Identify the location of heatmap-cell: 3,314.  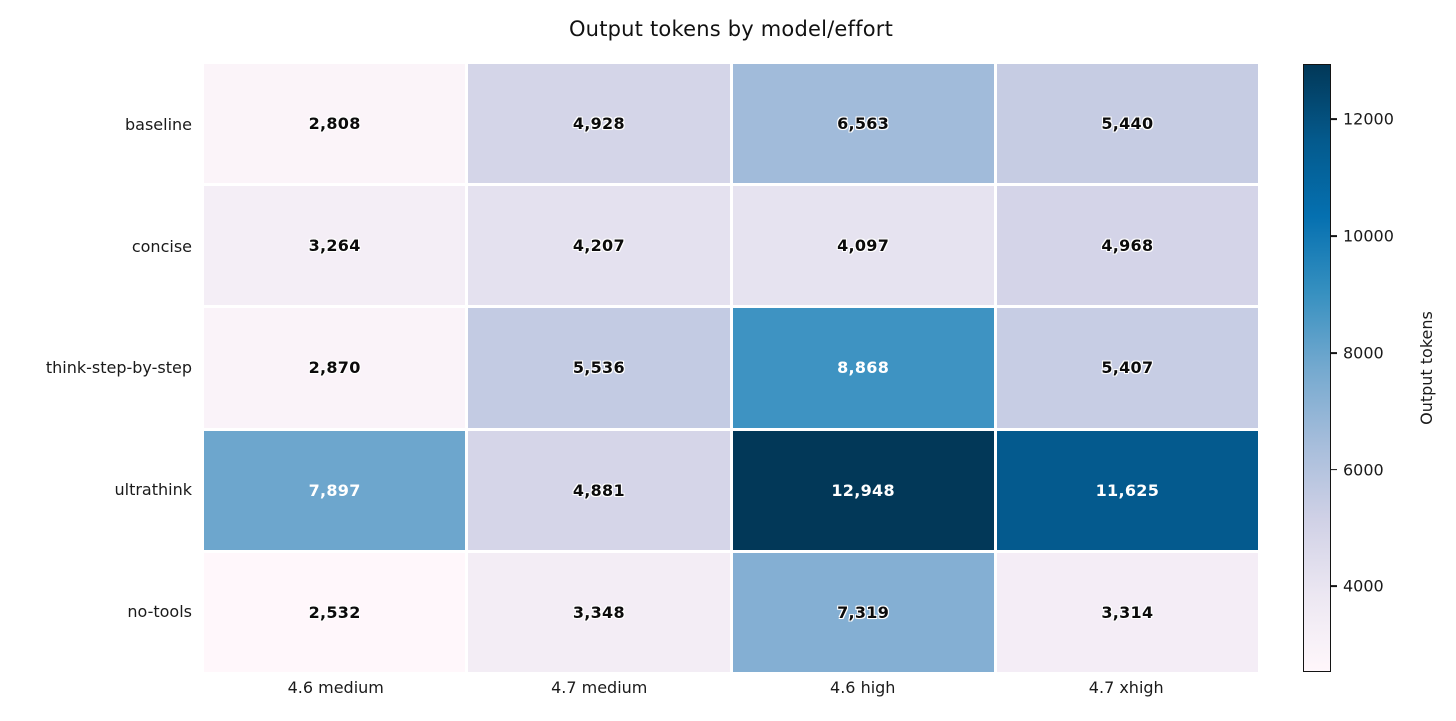
(1127, 612).